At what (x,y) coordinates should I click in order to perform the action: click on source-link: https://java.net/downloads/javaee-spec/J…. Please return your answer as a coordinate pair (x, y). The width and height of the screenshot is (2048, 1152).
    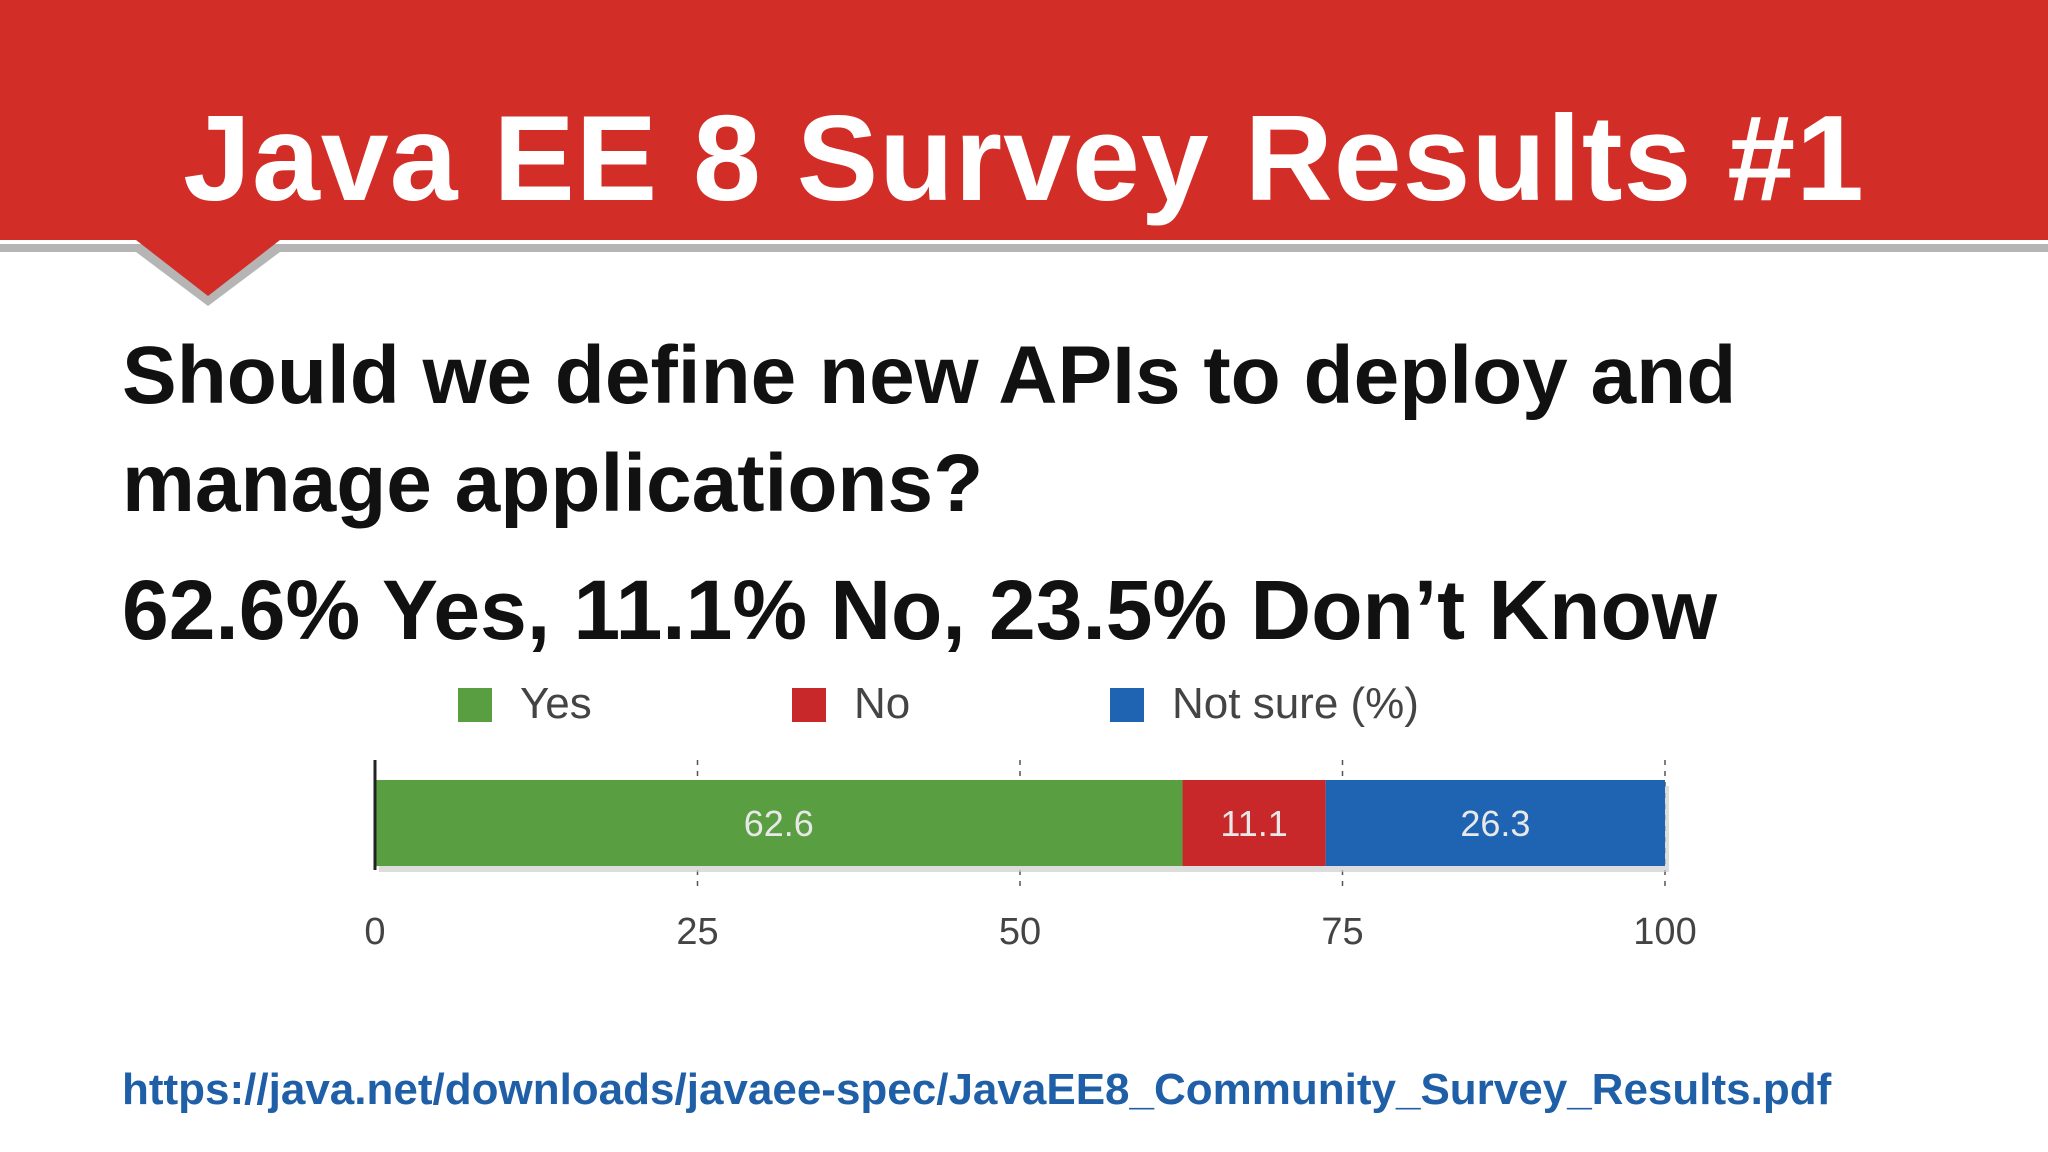
    Looking at the image, I should click on (977, 1089).